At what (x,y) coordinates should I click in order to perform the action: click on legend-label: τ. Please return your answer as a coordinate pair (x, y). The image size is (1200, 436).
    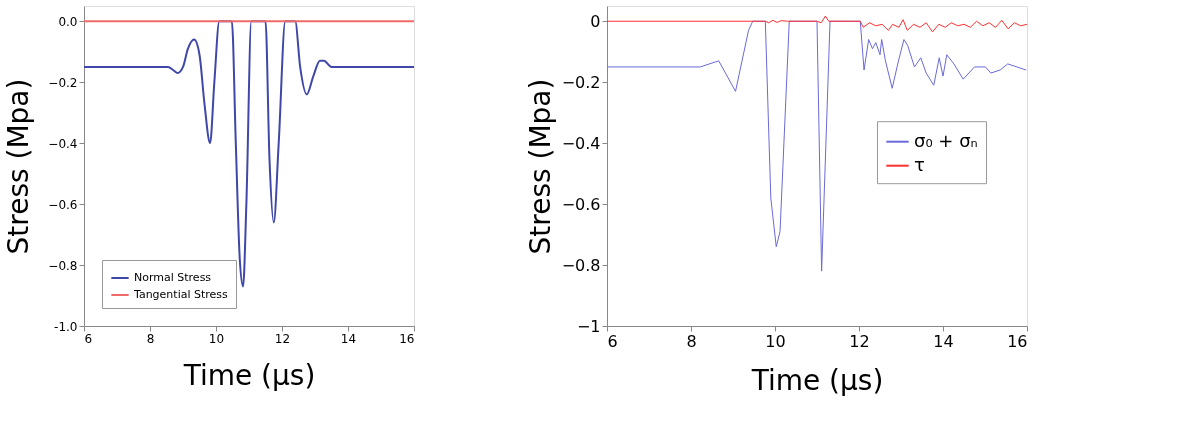
    Looking at the image, I should click on (919, 164).